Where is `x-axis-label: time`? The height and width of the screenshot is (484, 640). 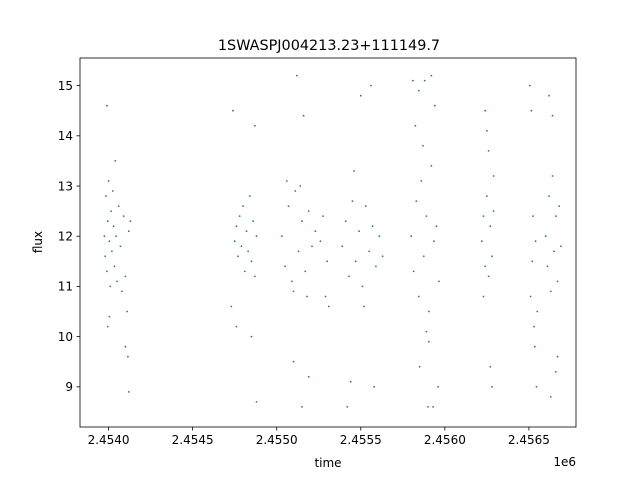
x-axis-label: time is located at coordinates (327, 463).